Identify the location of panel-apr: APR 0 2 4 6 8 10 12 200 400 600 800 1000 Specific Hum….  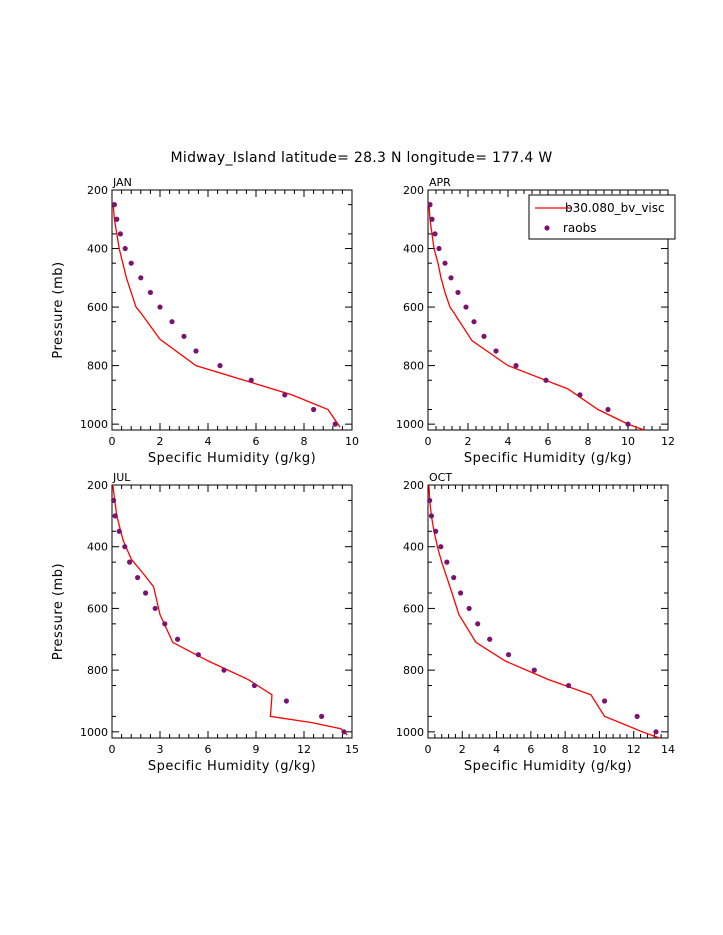
(536, 321).